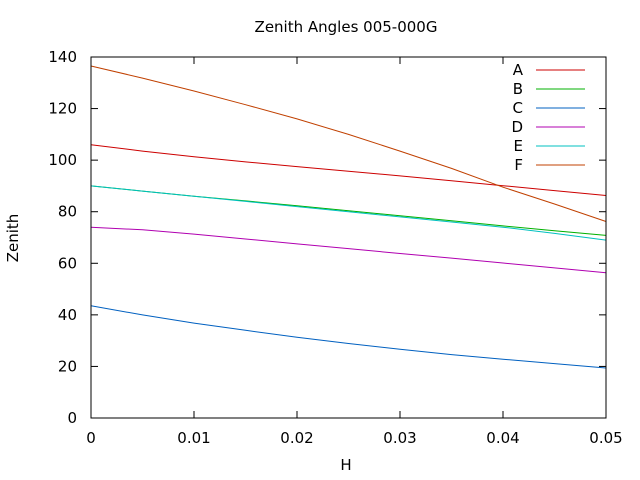 This screenshot has width=640, height=480. I want to click on series-line-d, so click(348, 250).